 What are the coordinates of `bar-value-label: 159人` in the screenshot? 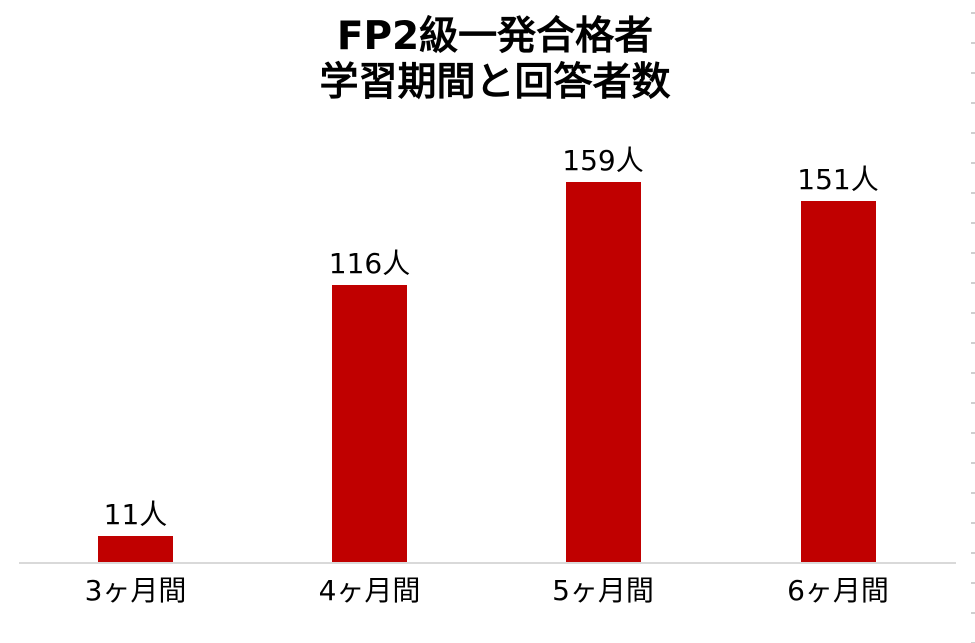 It's located at (603, 160).